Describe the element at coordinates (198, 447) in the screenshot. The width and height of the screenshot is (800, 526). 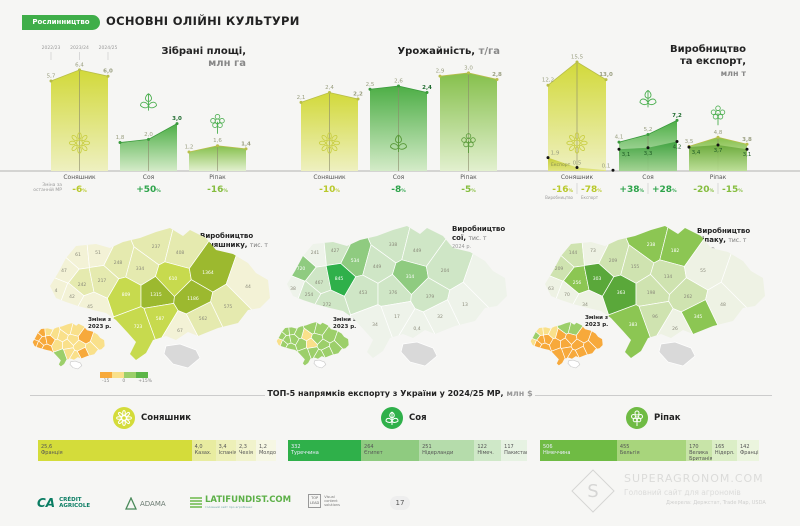
I see `export-value: 4,0` at that location.